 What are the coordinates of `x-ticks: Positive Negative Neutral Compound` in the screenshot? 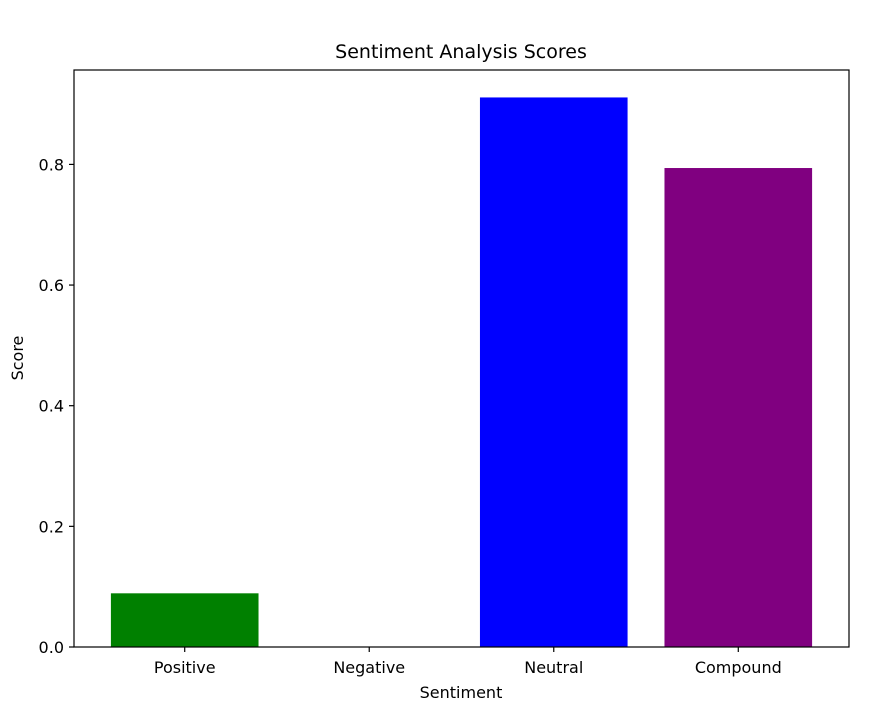 It's located at (468, 662).